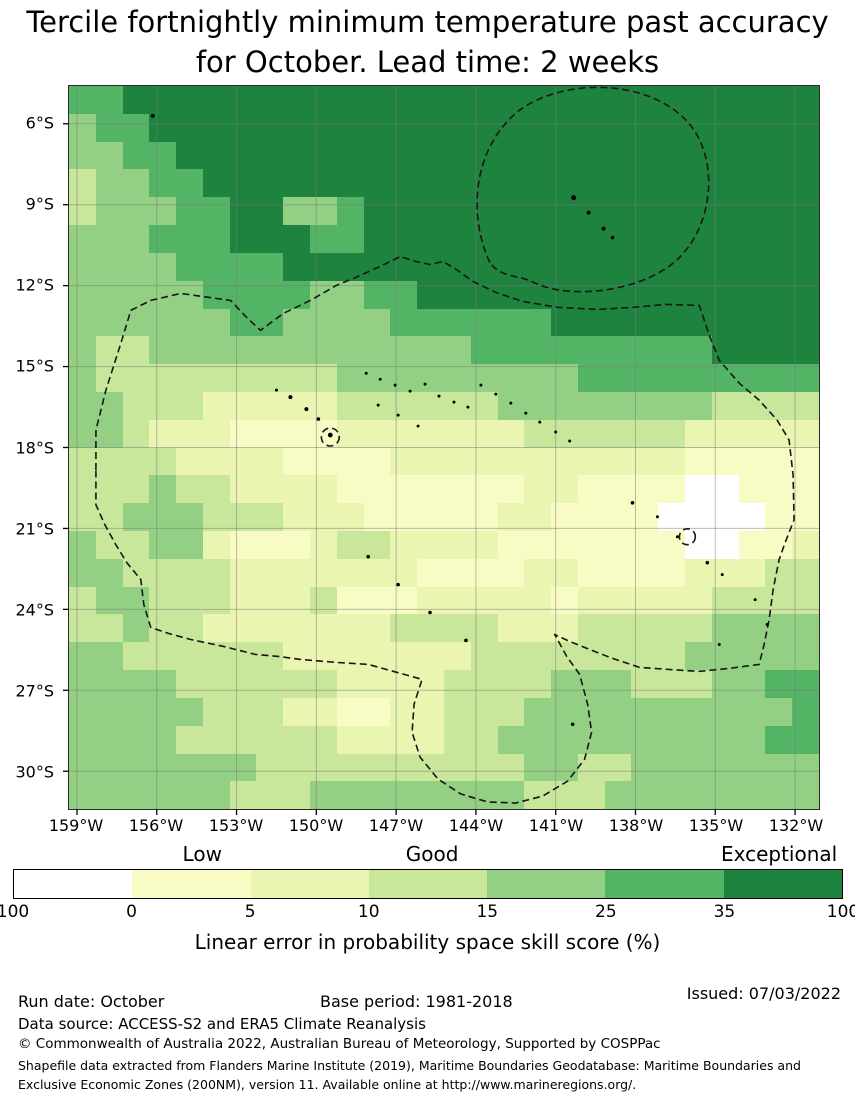 Image resolution: width=855 pixels, height=1095 pixels. What do you see at coordinates (202, 854) in the screenshot?
I see `quality-label: Low` at bounding box center [202, 854].